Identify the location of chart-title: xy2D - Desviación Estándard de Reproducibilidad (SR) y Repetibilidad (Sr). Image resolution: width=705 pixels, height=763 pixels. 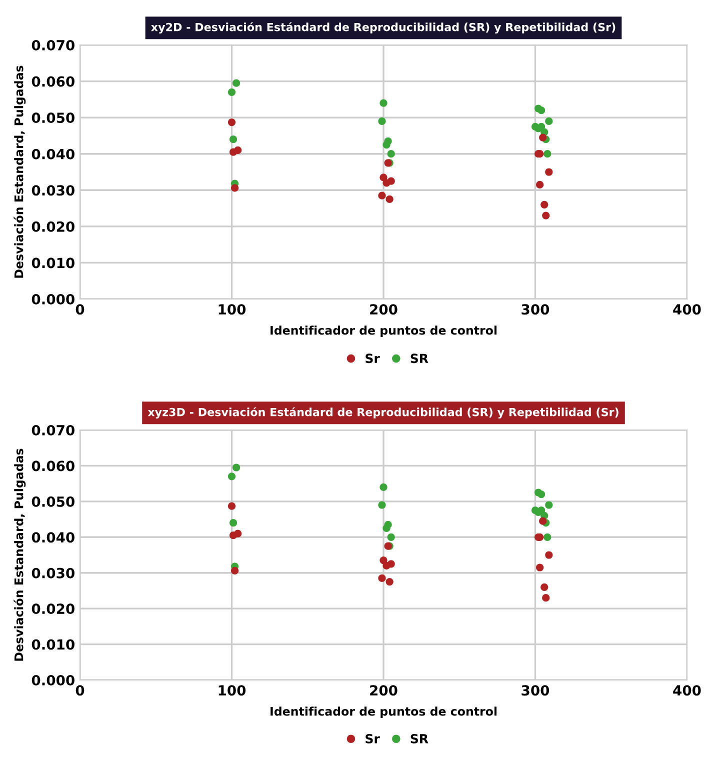
(383, 28).